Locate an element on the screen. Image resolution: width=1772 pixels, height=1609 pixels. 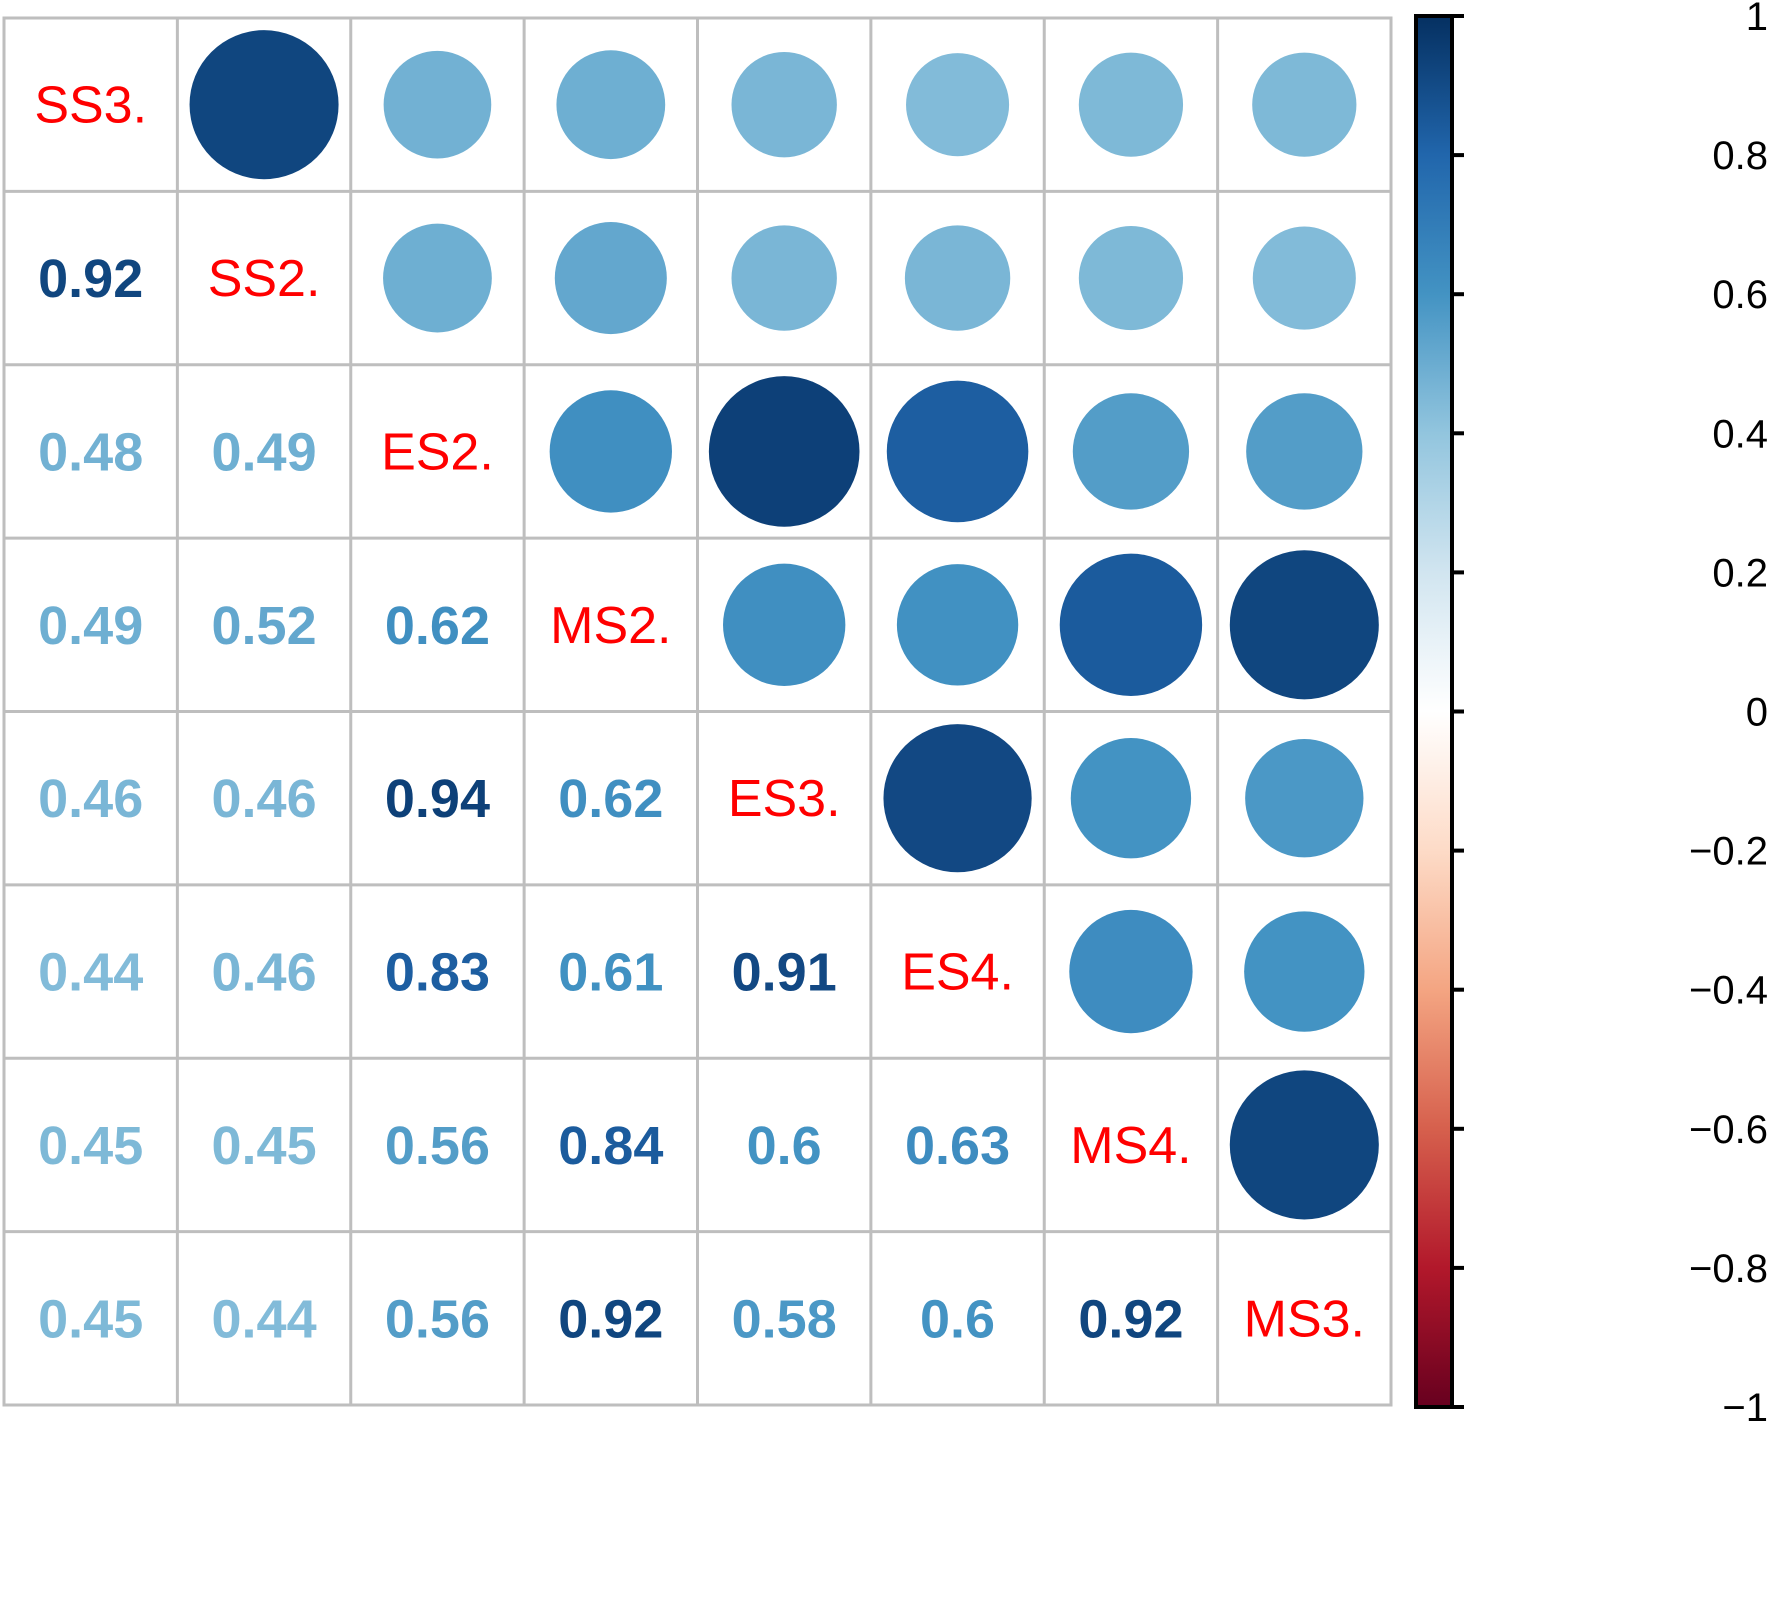
colorbar-tick-label: −0.8 is located at coordinates (1728, 1269).